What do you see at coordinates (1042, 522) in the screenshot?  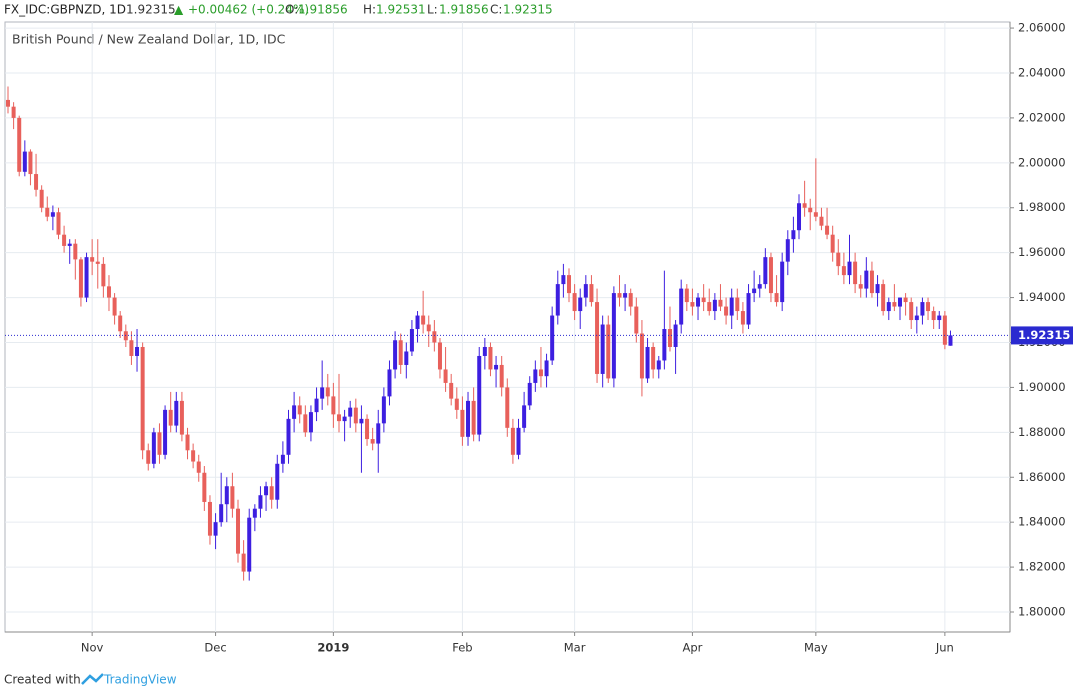 I see `y-tick-label: 1.84000` at bounding box center [1042, 522].